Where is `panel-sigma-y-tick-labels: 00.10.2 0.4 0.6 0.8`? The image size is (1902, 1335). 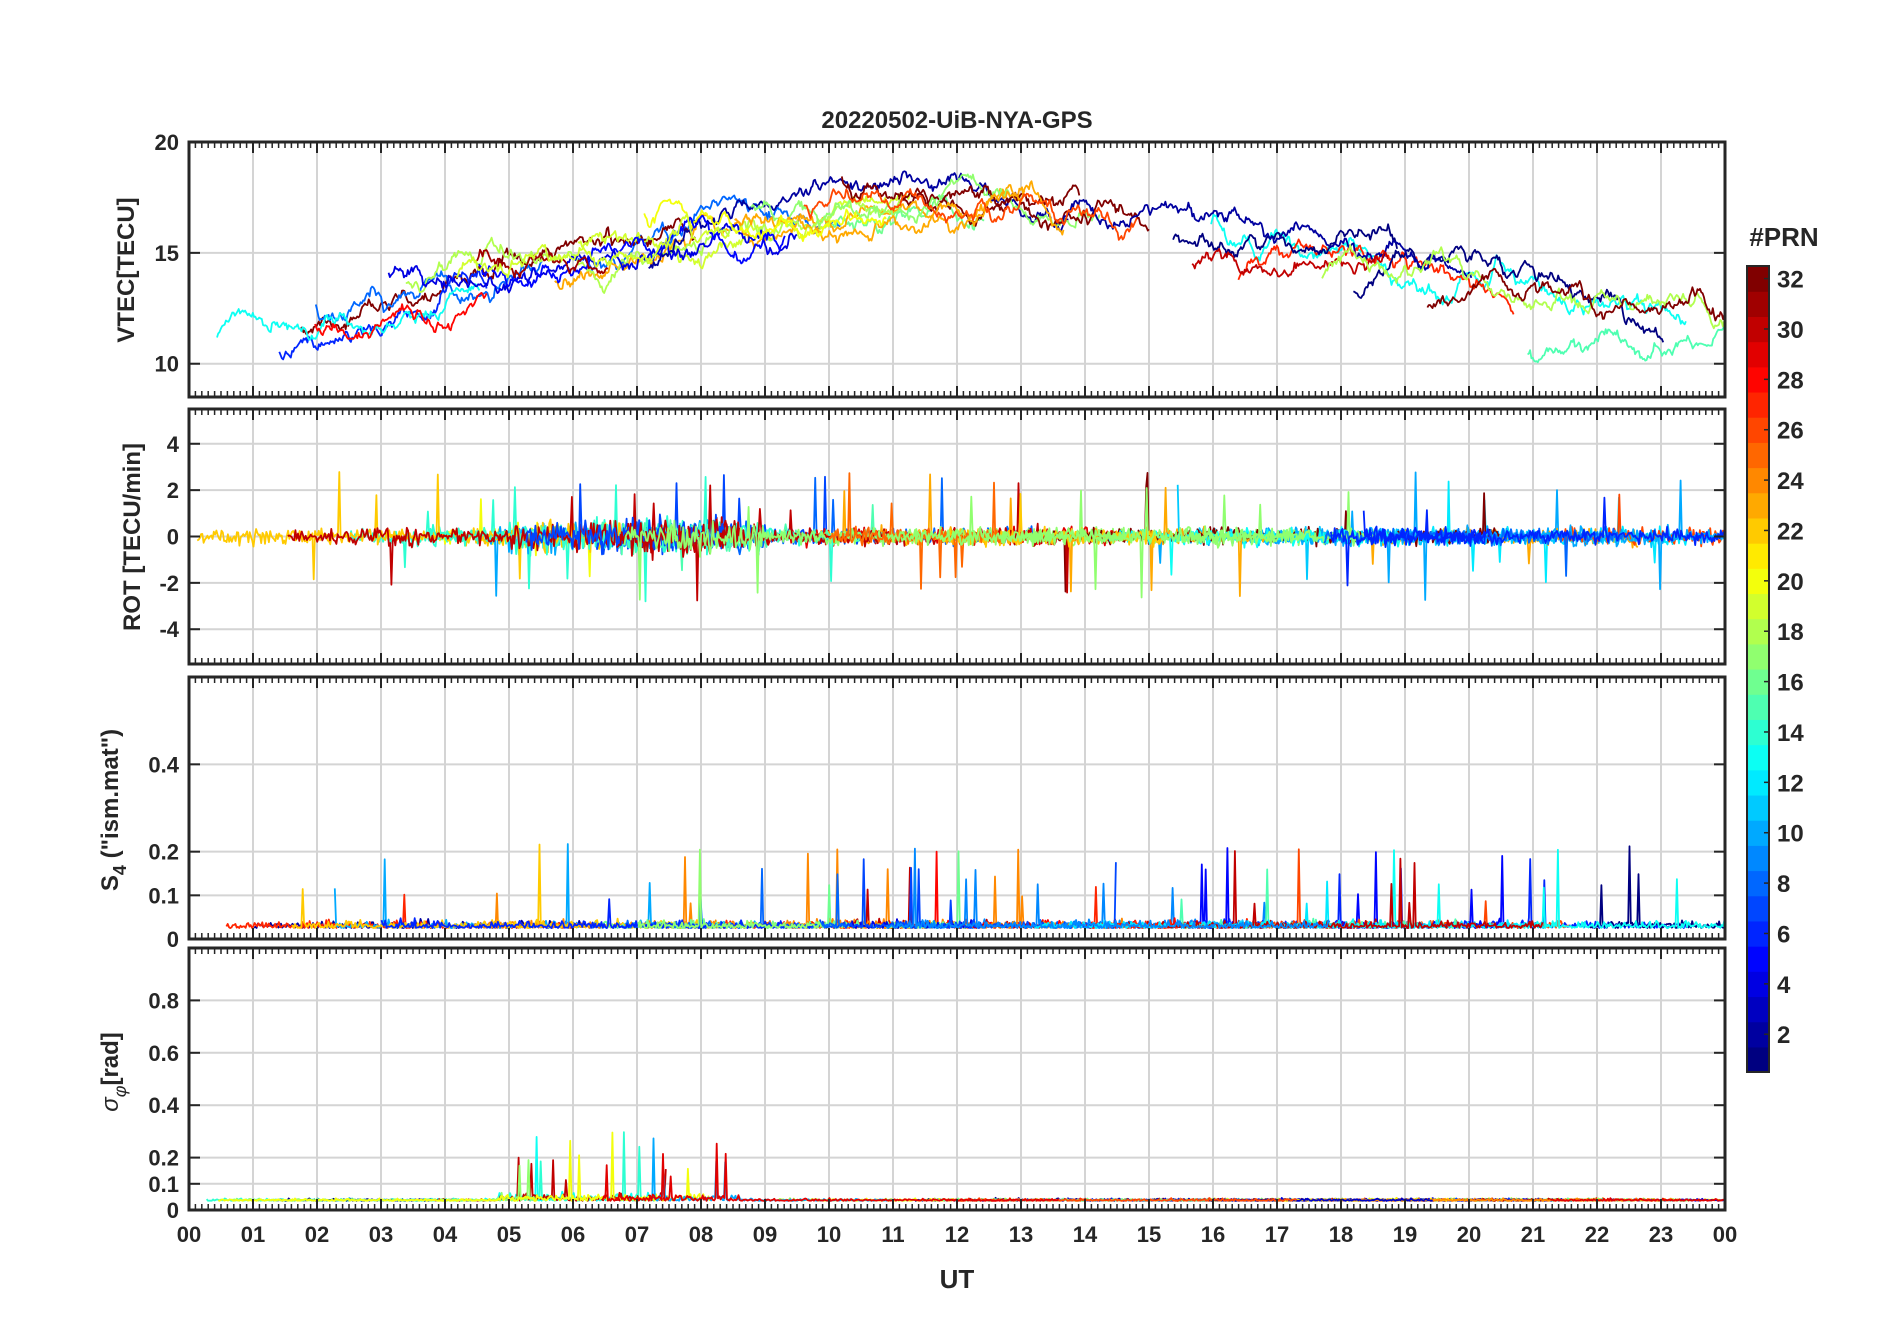
panel-sigma-y-tick-labels: 00.10.2 0.4 0.6 0.8 is located at coordinates (163, 1105).